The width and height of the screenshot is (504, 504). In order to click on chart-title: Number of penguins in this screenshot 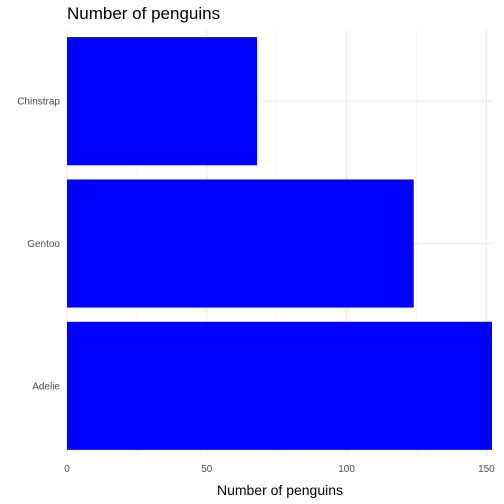, I will do `click(143, 13)`.